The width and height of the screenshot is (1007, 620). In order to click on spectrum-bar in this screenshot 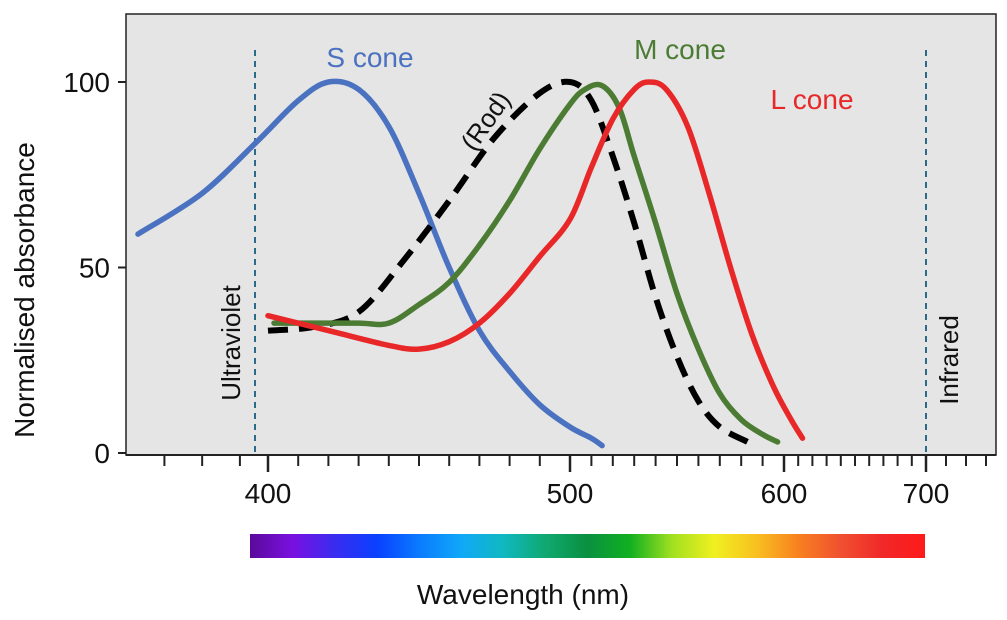, I will do `click(587, 546)`.